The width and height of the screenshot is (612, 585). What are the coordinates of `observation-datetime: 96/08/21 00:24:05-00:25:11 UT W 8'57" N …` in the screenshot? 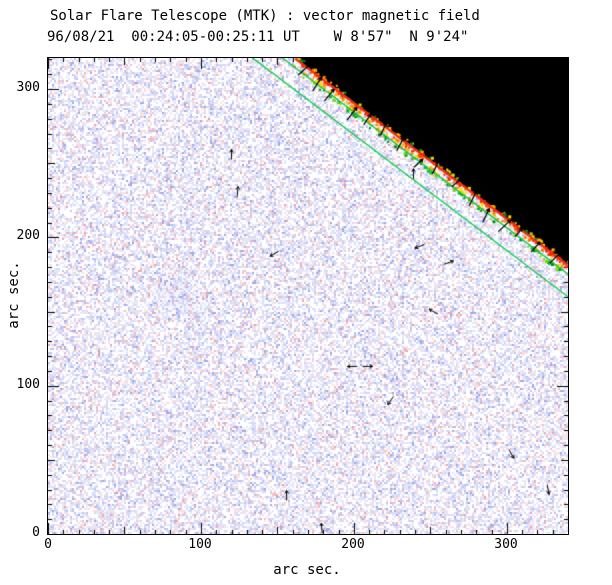 It's located at (258, 37).